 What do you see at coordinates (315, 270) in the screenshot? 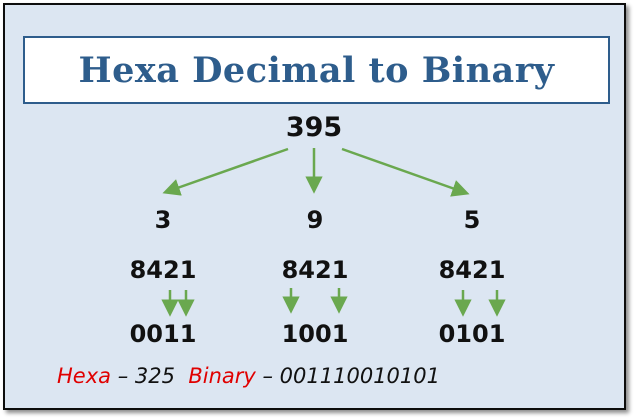
I see `weights-9: 8421` at bounding box center [315, 270].